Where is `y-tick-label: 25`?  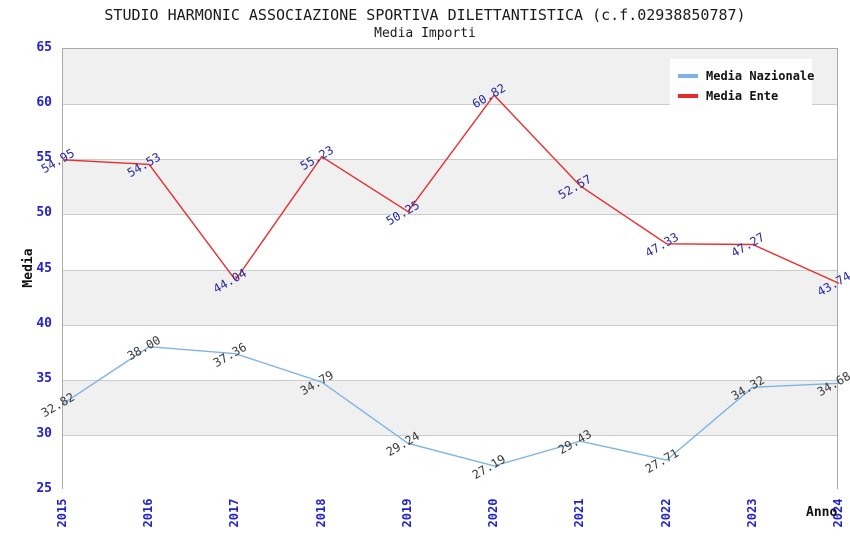 y-tick-label: 25 is located at coordinates (44, 488).